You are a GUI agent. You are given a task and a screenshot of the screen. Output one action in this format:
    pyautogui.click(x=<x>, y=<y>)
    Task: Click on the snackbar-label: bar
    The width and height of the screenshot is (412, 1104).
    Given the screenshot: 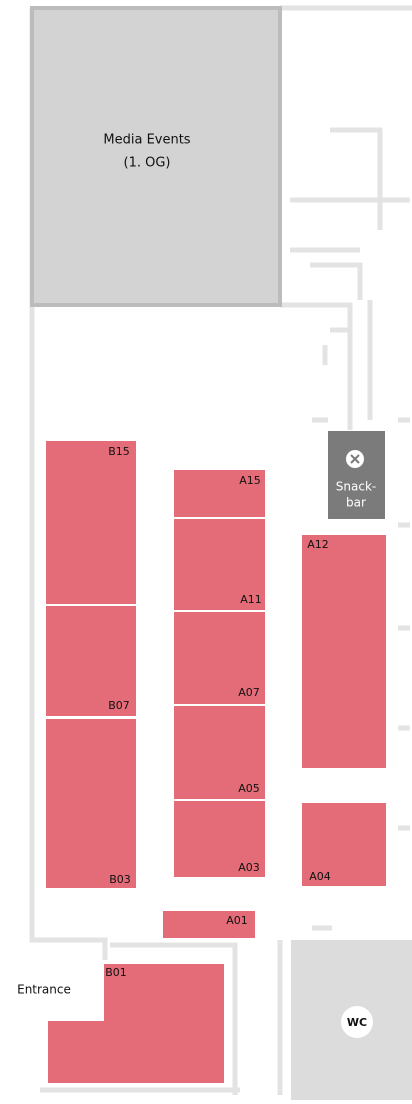 What is the action you would take?
    pyautogui.click(x=356, y=503)
    